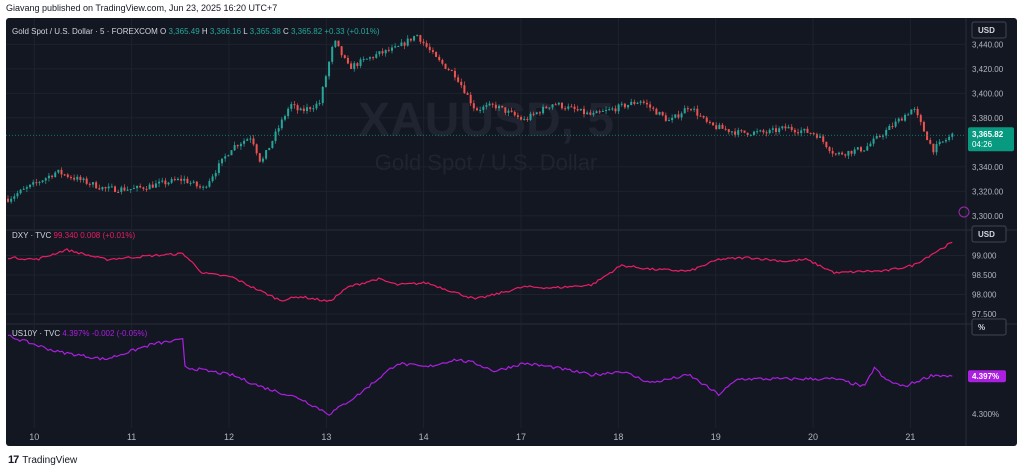  I want to click on time-axis-label: 12, so click(229, 437).